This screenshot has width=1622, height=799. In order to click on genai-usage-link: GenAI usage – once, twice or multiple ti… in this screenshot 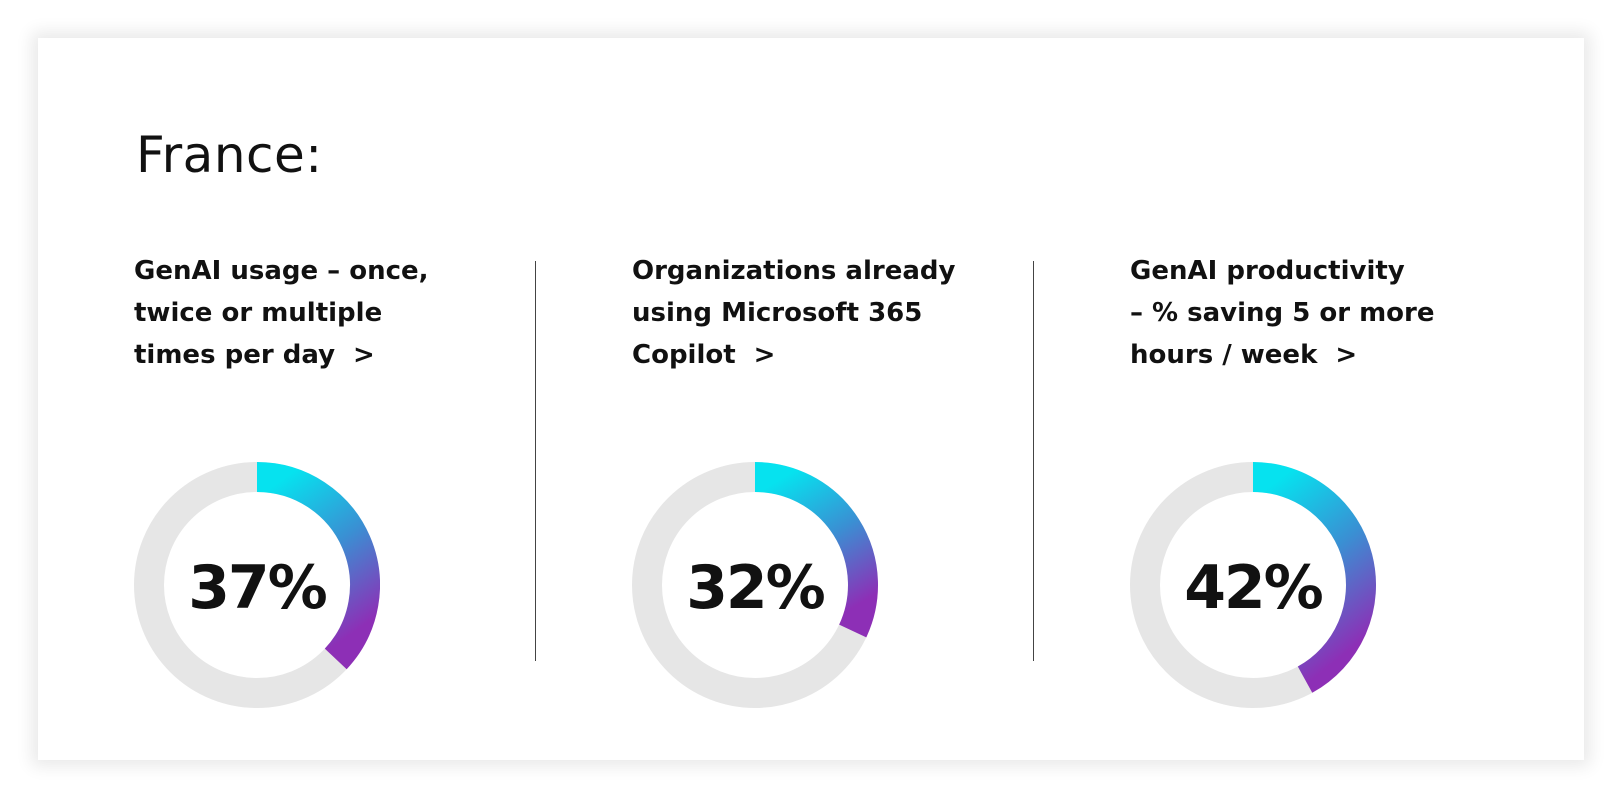, I will do `click(299, 313)`.